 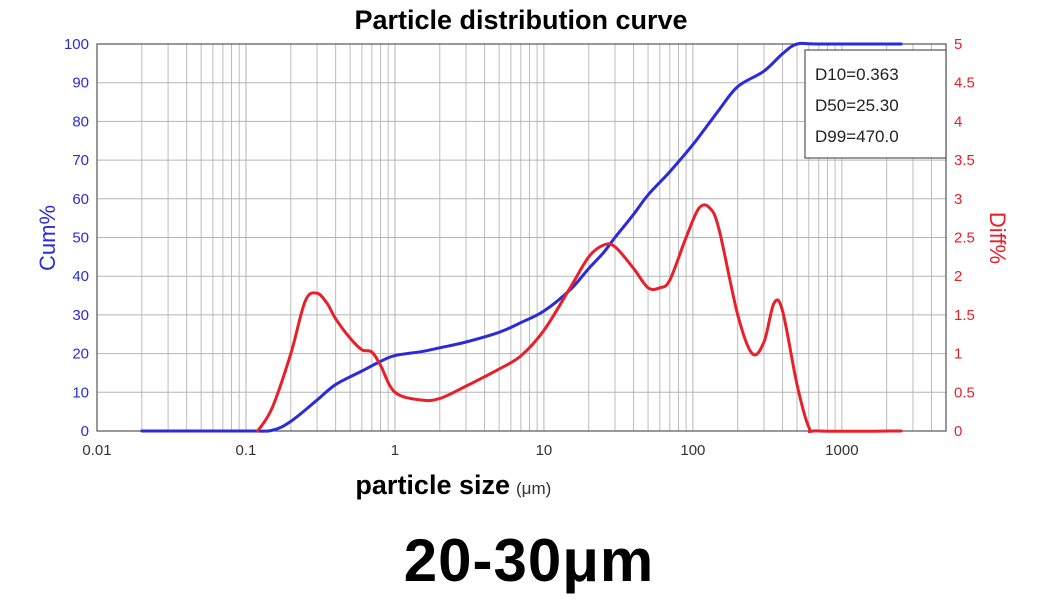 What do you see at coordinates (47, 238) in the screenshot?
I see `left-y-axis-label: Cum%` at bounding box center [47, 238].